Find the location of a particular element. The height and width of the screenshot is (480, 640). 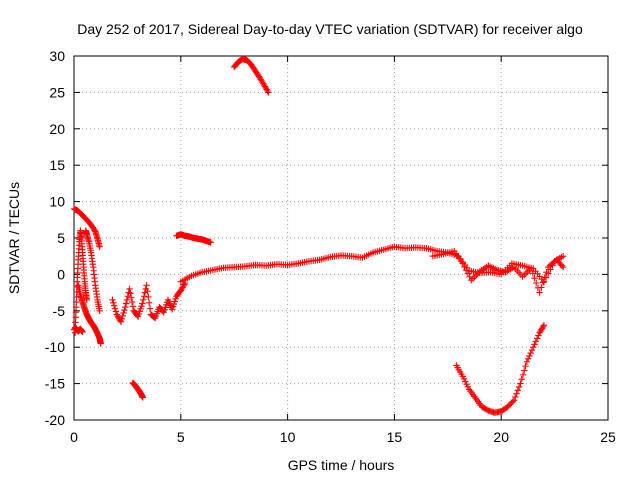

x-tick-label: 25 is located at coordinates (608, 437).